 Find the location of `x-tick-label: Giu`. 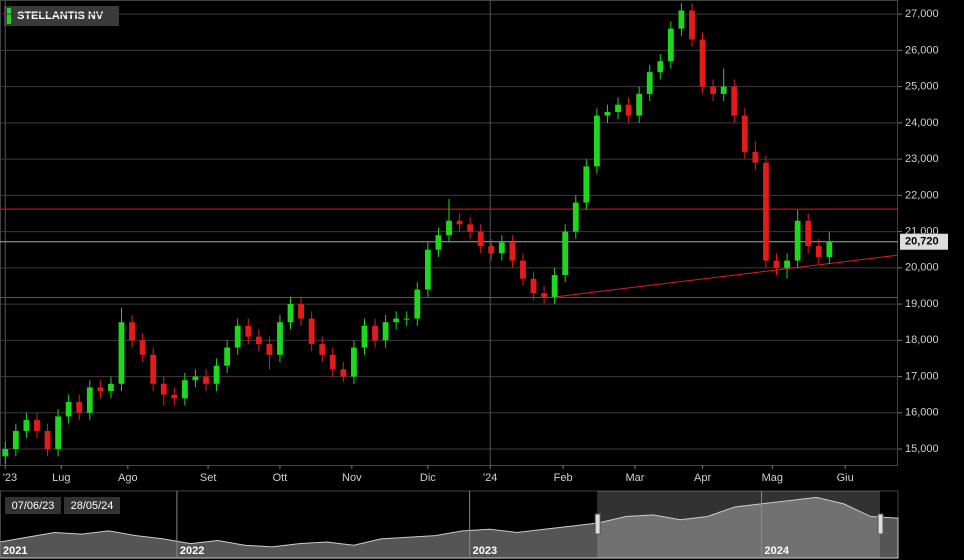

x-tick-label: Giu is located at coordinates (845, 478).